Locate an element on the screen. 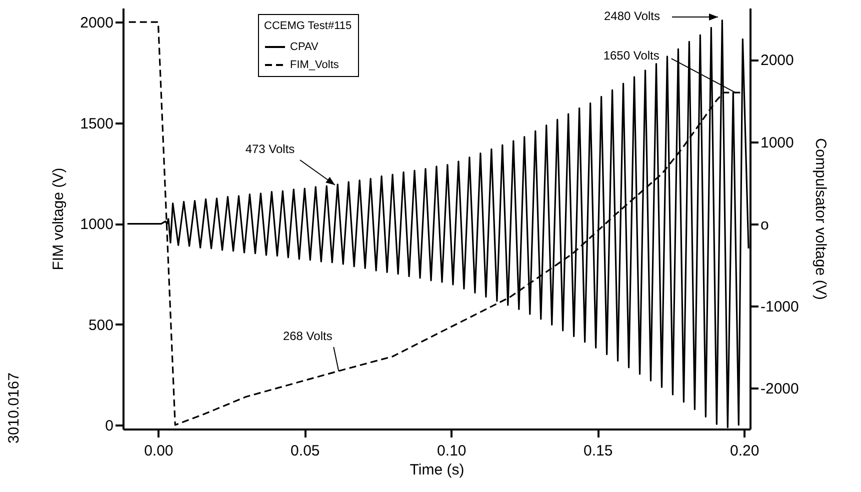 Image resolution: width=861 pixels, height=492 pixels. x-tick-label: 0.10 is located at coordinates (451, 451).